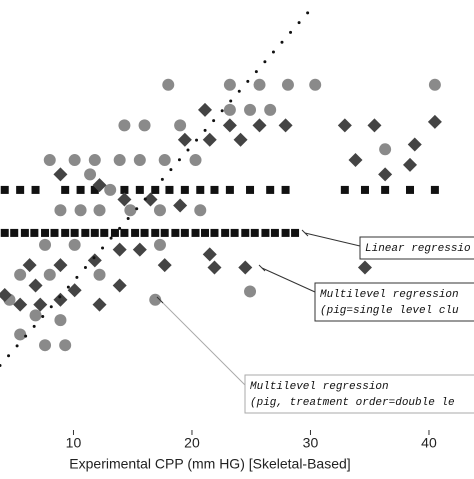 Image resolution: width=474 pixels, height=479 pixels. Describe the element at coordinates (74, 443) in the screenshot. I see `x-tick-label: 10` at that location.